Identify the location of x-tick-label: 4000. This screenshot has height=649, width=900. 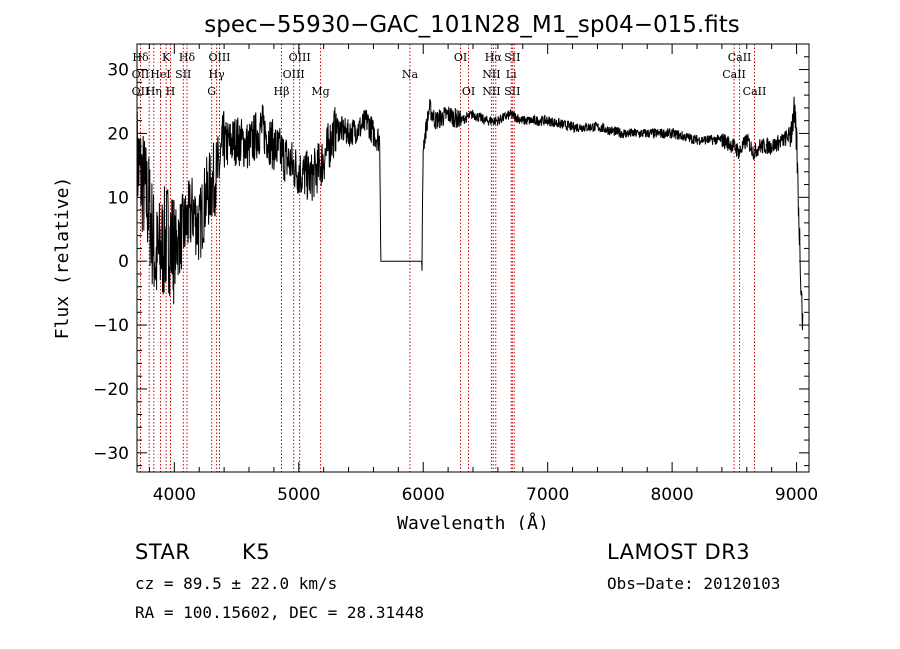
(174, 495).